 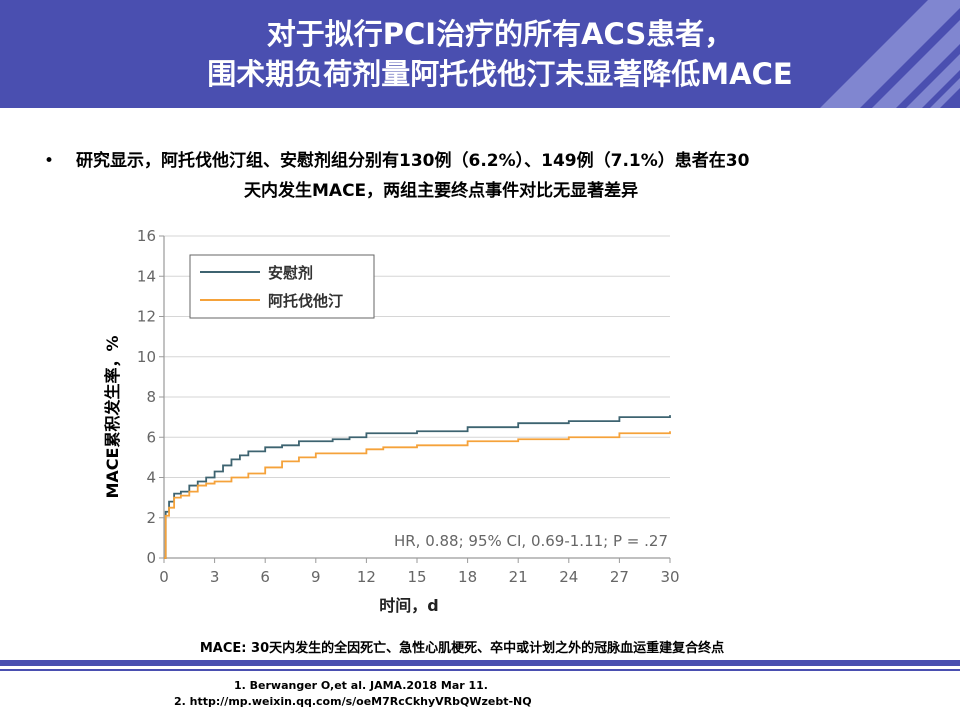 I want to click on hr-annotation: HR, 0.88; 95% CI, 0.69-1.11; P = .27, so click(x=531, y=541).